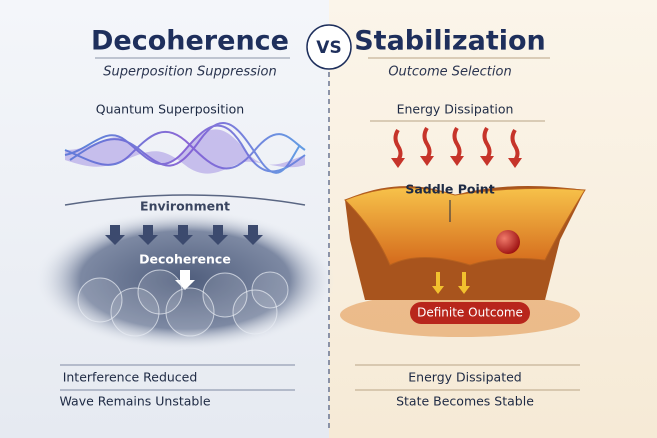 The image size is (657, 438). I want to click on wave-fill, so click(185, 151).